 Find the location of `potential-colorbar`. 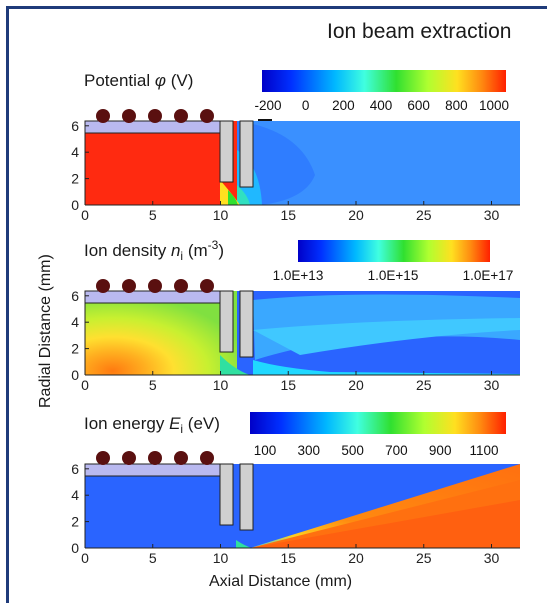

potential-colorbar is located at coordinates (384, 81).